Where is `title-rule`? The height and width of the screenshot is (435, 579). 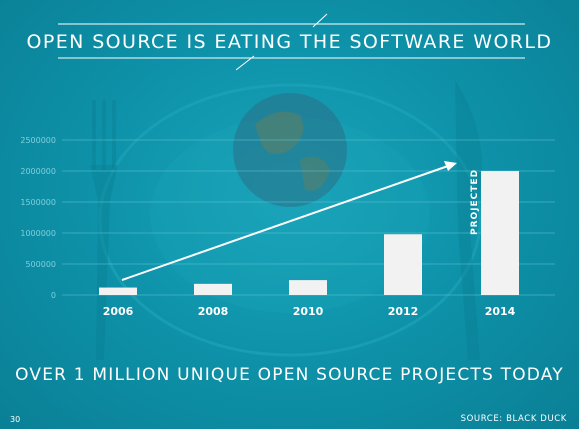 title-rule is located at coordinates (291, 42).